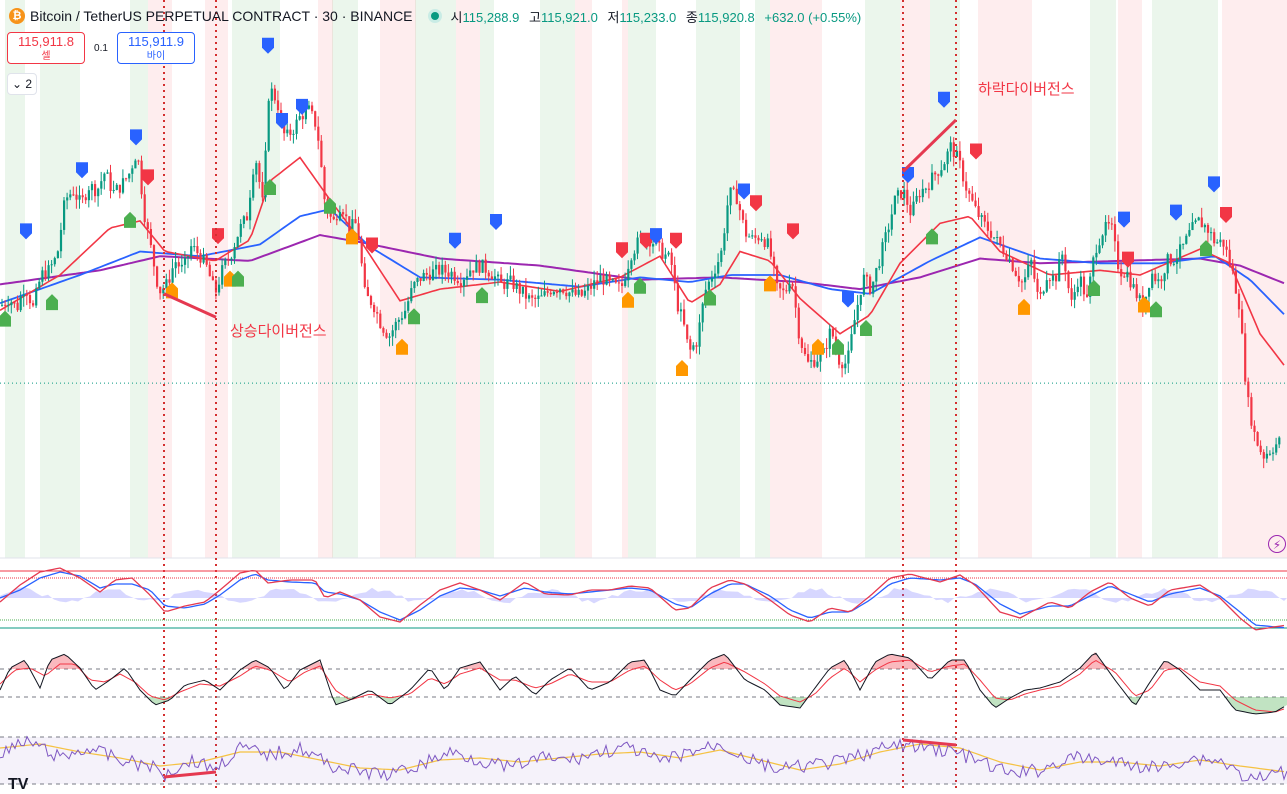 The width and height of the screenshot is (1287, 794). What do you see at coordinates (643, 705) in the screenshot?
I see `osc2-oversold-fill` at bounding box center [643, 705].